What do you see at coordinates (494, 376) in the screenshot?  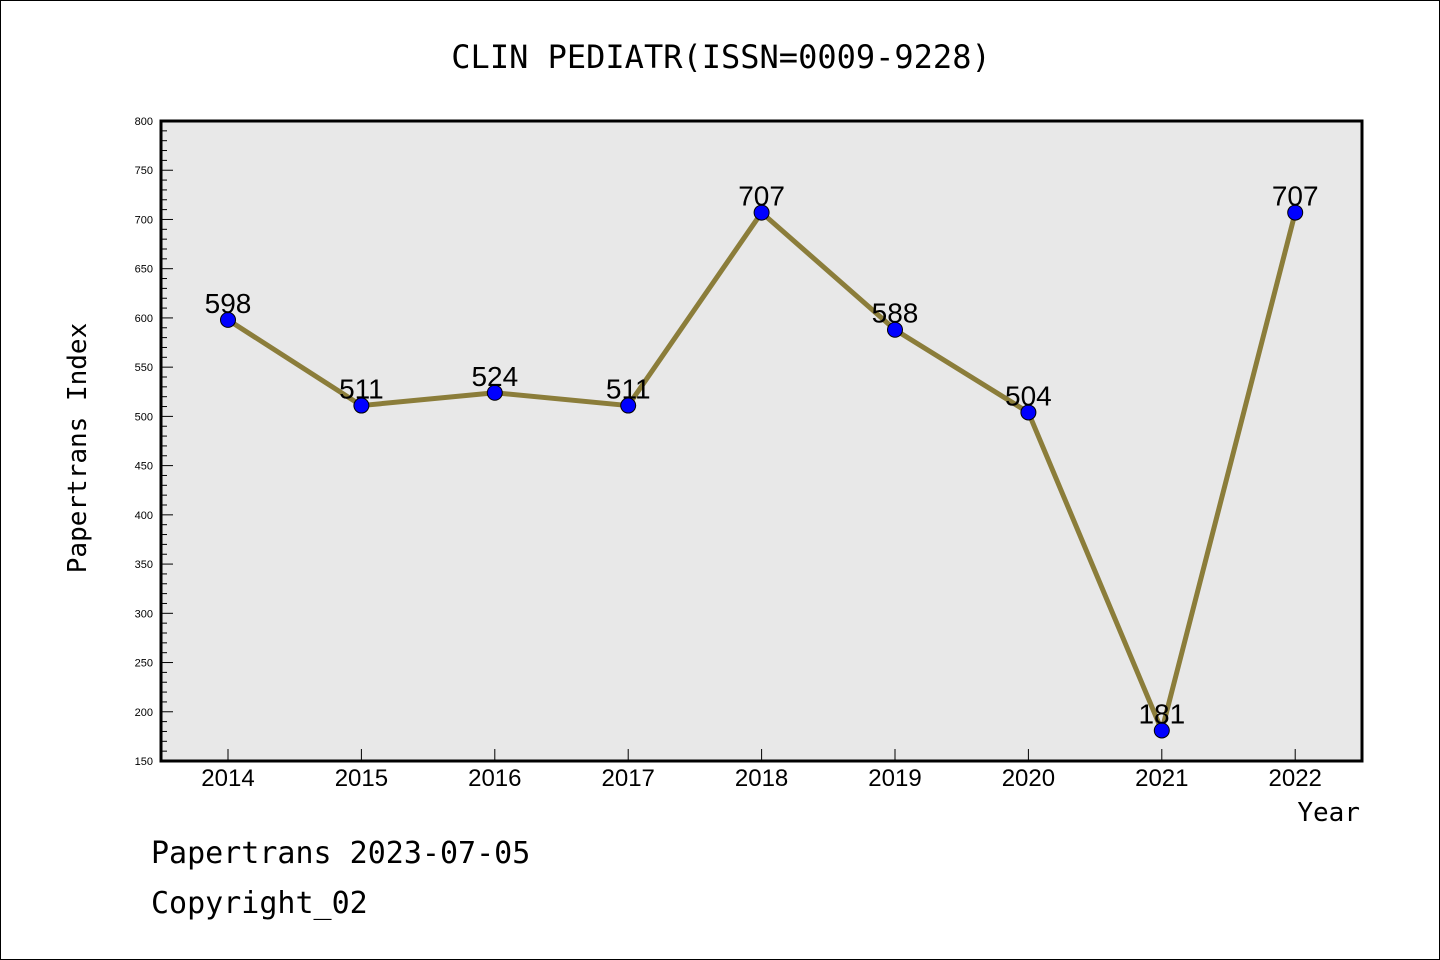 I see `data-label-2016: 524` at bounding box center [494, 376].